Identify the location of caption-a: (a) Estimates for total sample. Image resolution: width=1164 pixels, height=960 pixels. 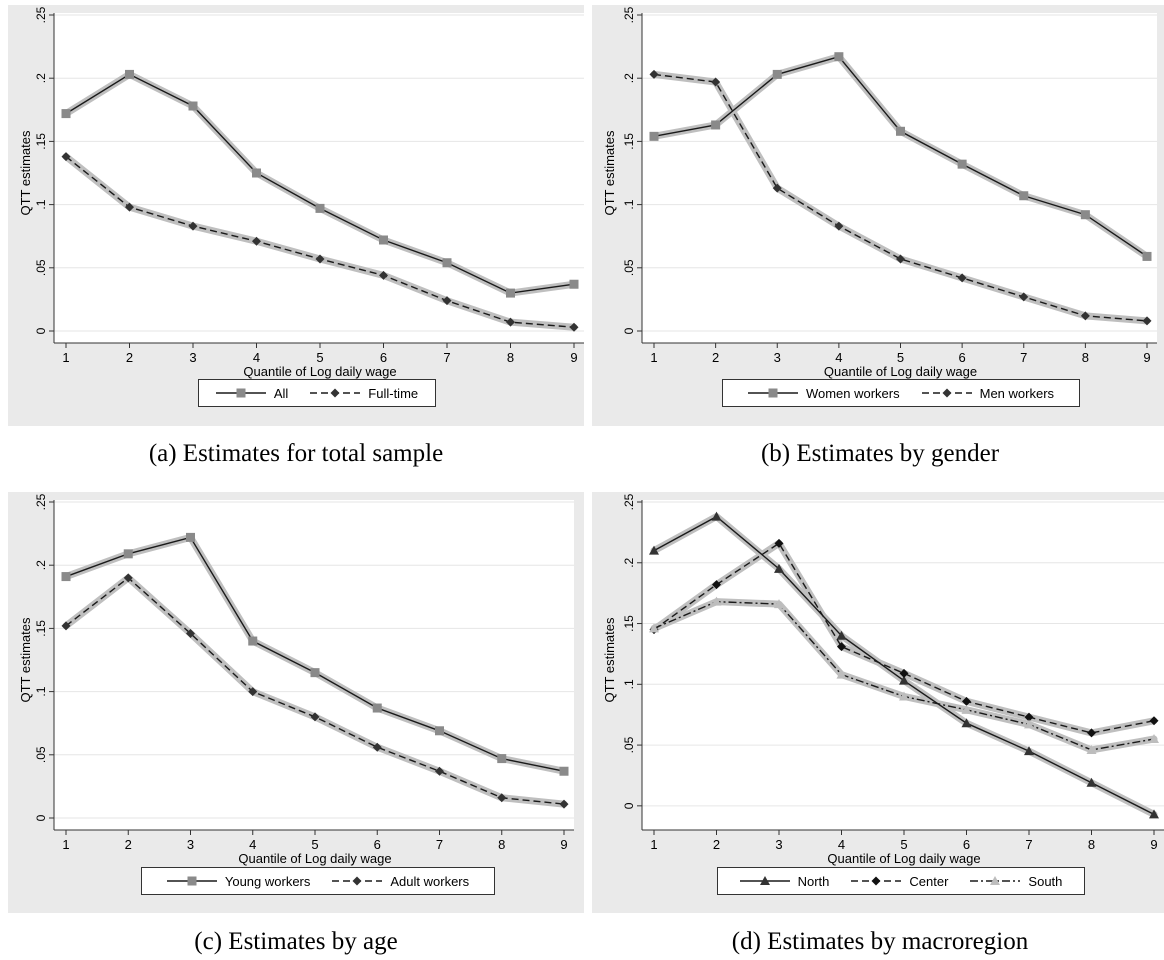
(296, 453).